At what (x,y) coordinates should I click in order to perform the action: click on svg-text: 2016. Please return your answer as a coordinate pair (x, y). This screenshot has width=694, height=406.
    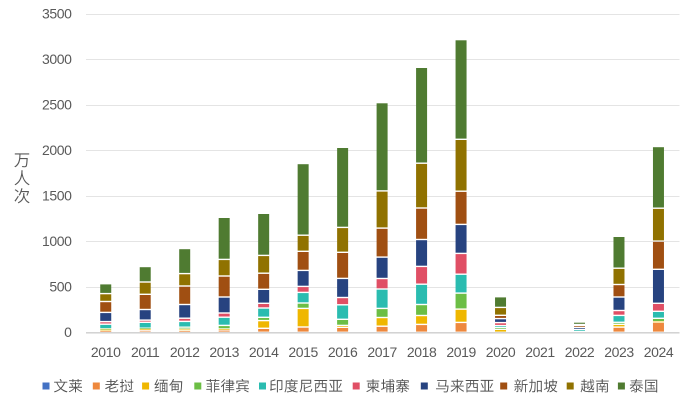
    Looking at the image, I should click on (343, 352).